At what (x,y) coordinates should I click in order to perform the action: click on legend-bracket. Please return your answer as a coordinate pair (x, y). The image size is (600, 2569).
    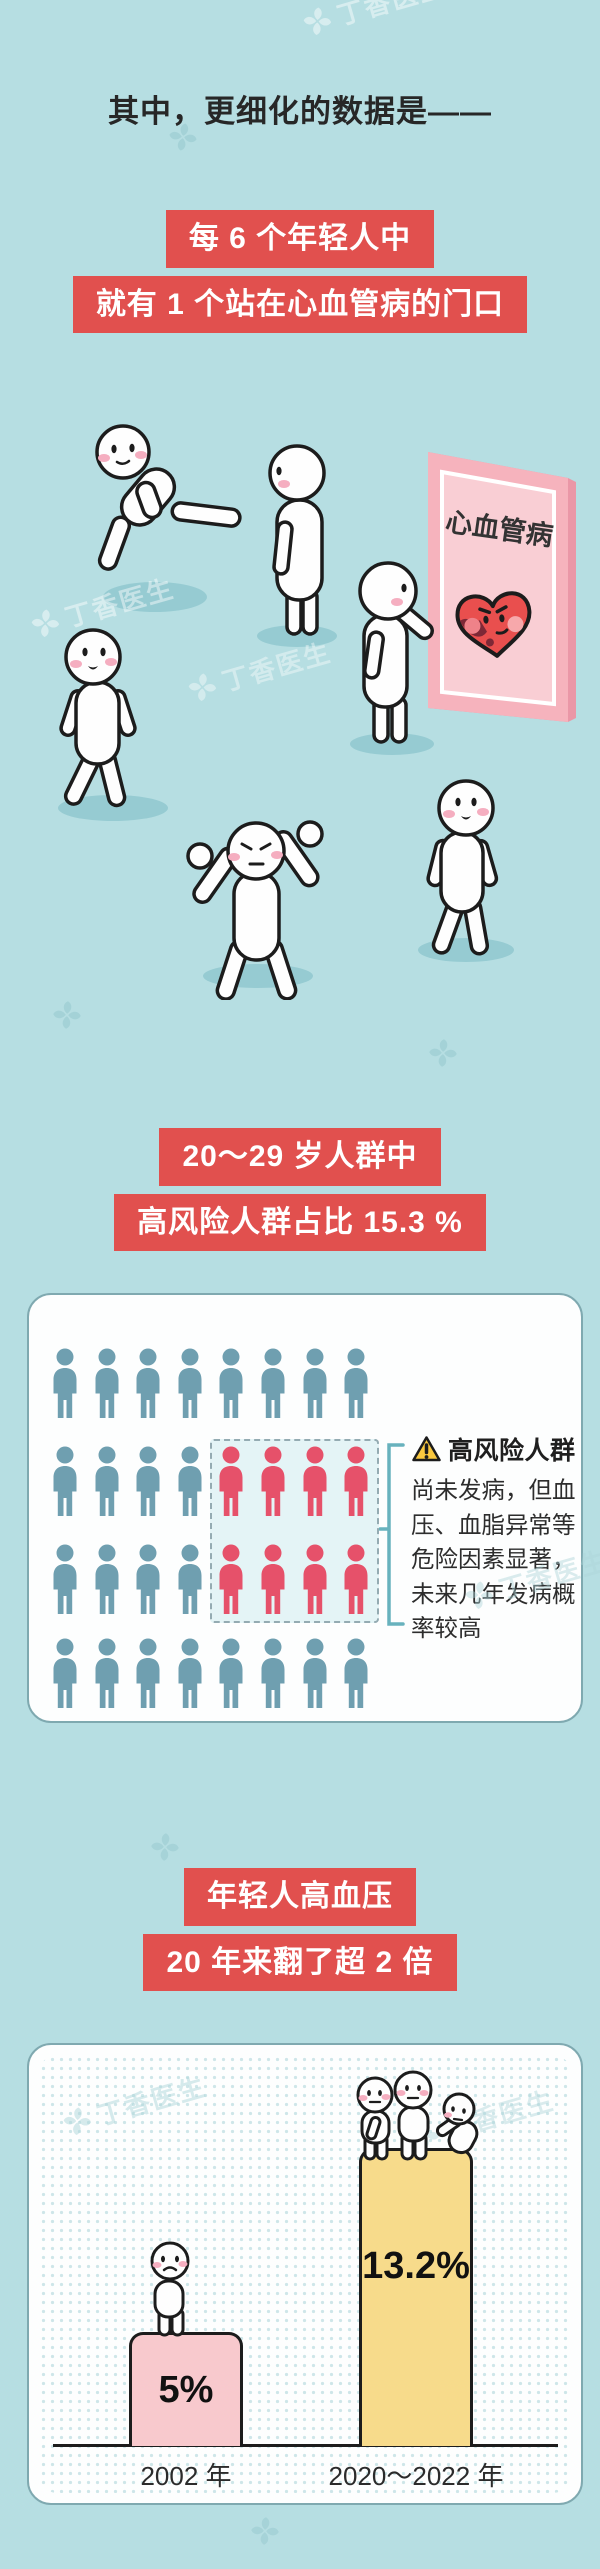
    Looking at the image, I should click on (392, 1534).